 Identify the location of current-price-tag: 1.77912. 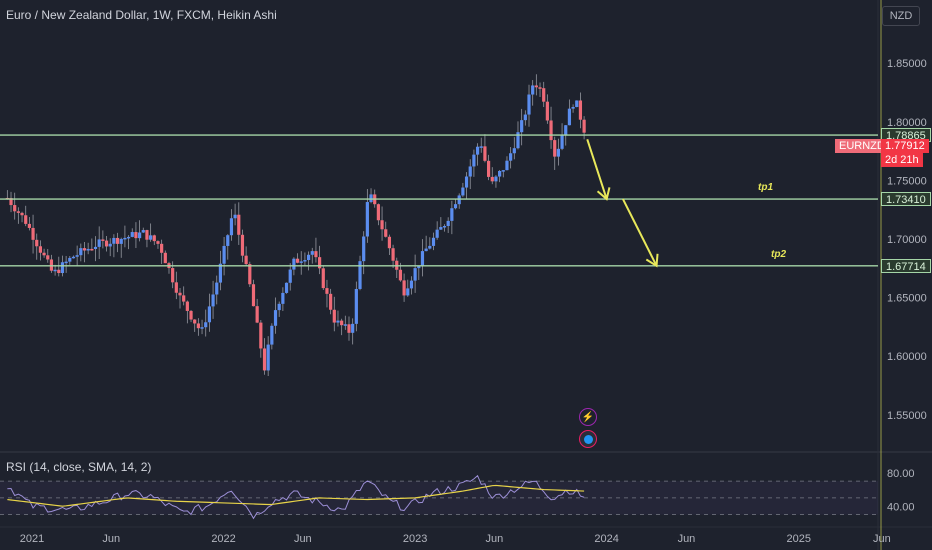
(905, 146).